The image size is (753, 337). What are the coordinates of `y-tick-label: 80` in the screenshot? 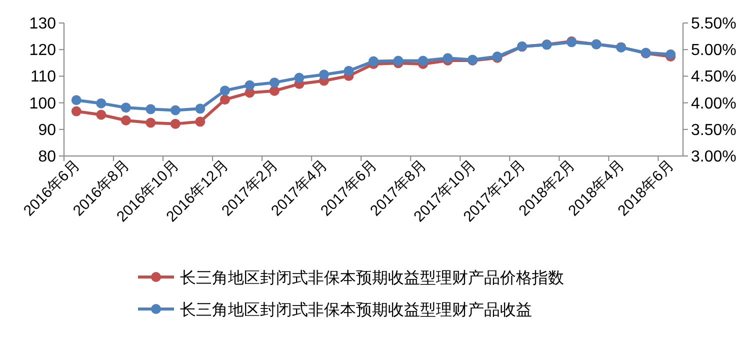 It's located at (47, 157).